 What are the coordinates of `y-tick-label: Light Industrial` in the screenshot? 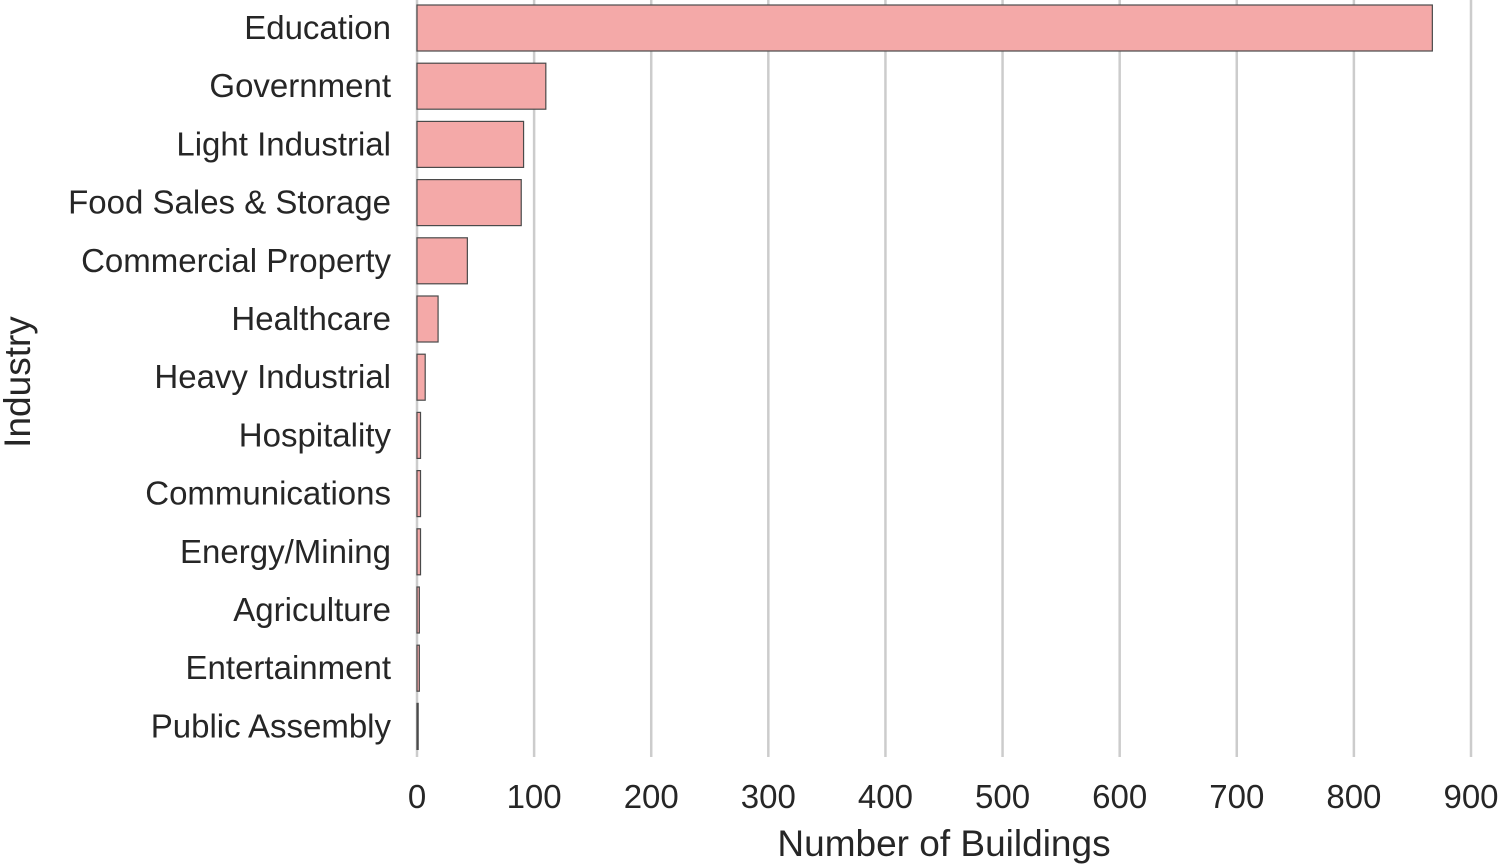 It's located at (283, 143).